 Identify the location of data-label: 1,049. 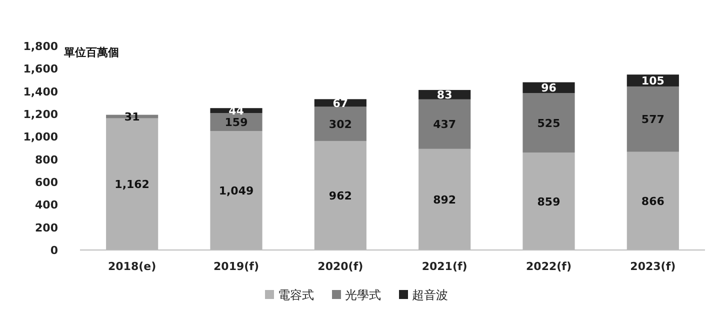
(236, 191).